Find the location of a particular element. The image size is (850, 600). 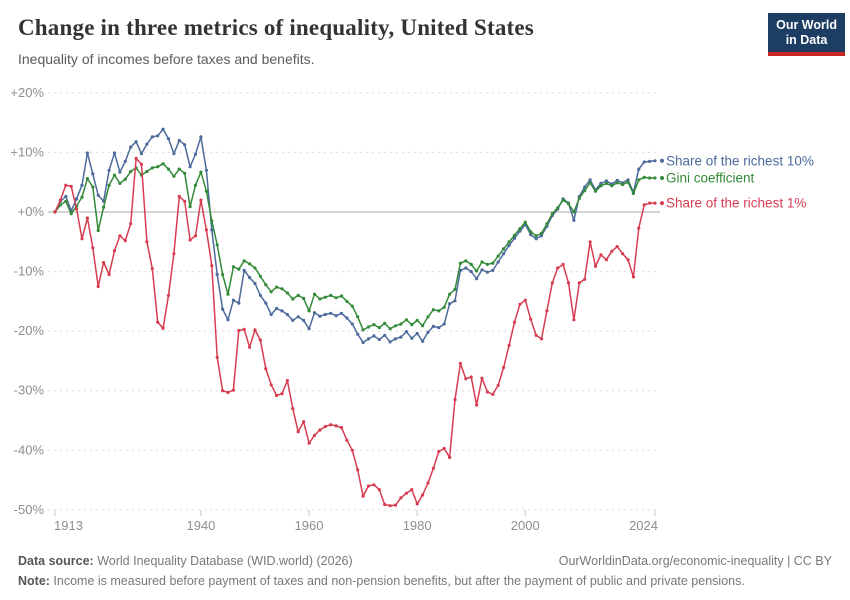

series-label: Share of the richest 10% is located at coordinates (740, 160).